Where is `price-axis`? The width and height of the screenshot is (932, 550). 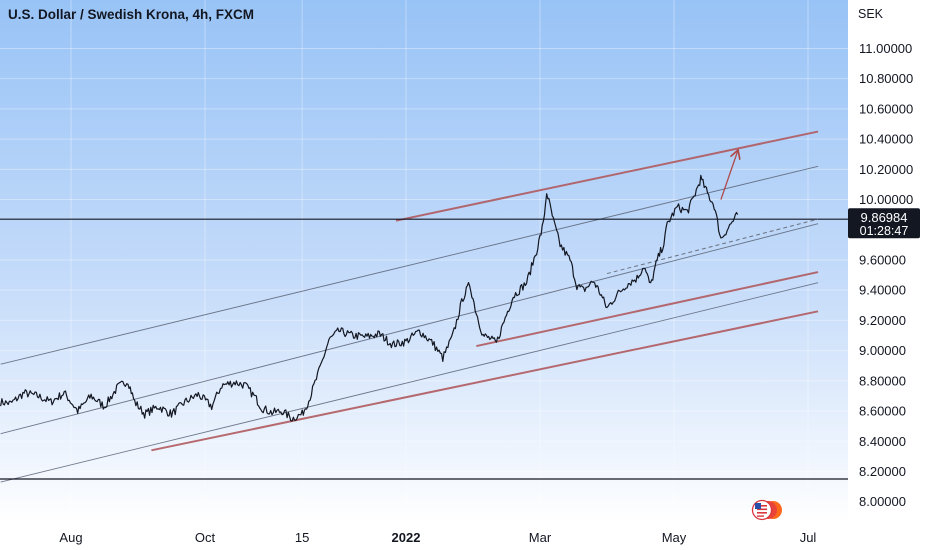 price-axis is located at coordinates (890, 275).